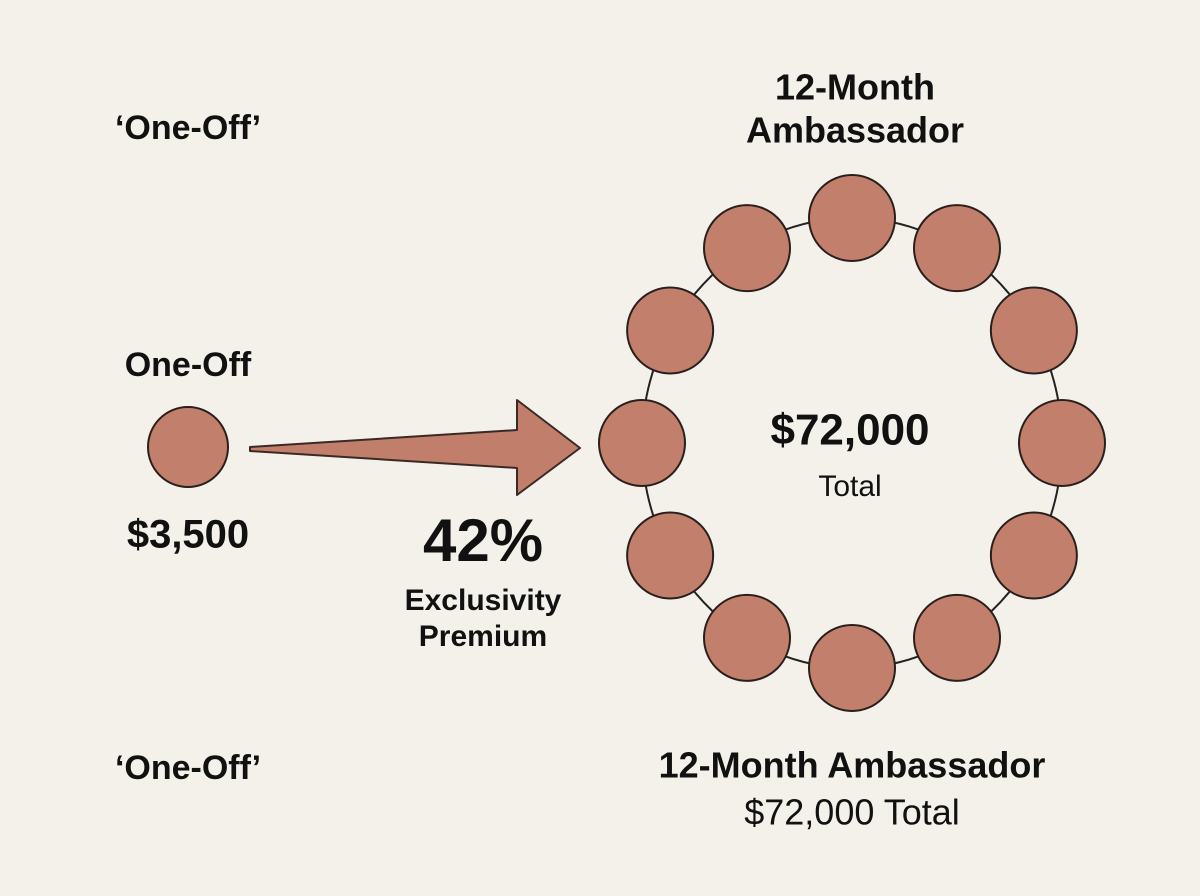 The height and width of the screenshot is (896, 1200). I want to click on premium-label: Premium, so click(483, 636).